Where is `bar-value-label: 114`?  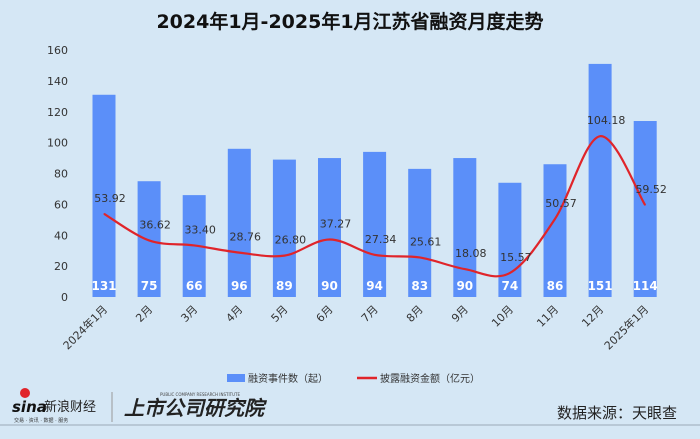 bar-value-label: 114 is located at coordinates (645, 286).